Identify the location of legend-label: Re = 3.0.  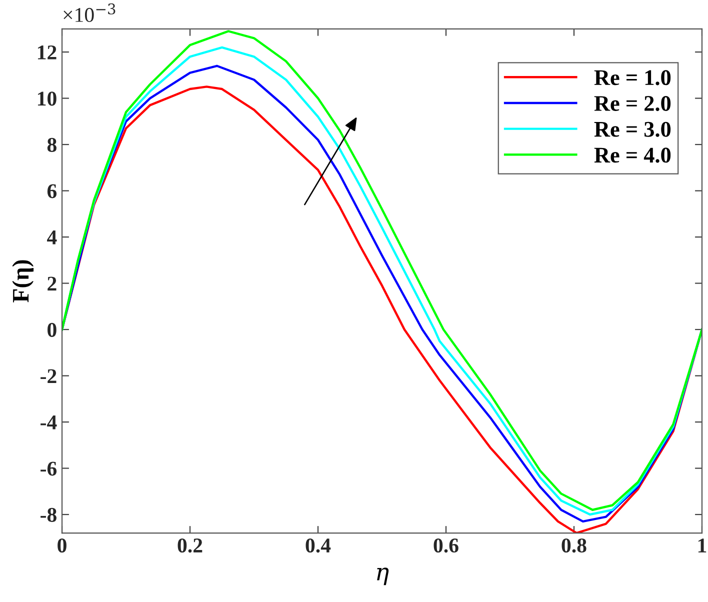
(632, 129).